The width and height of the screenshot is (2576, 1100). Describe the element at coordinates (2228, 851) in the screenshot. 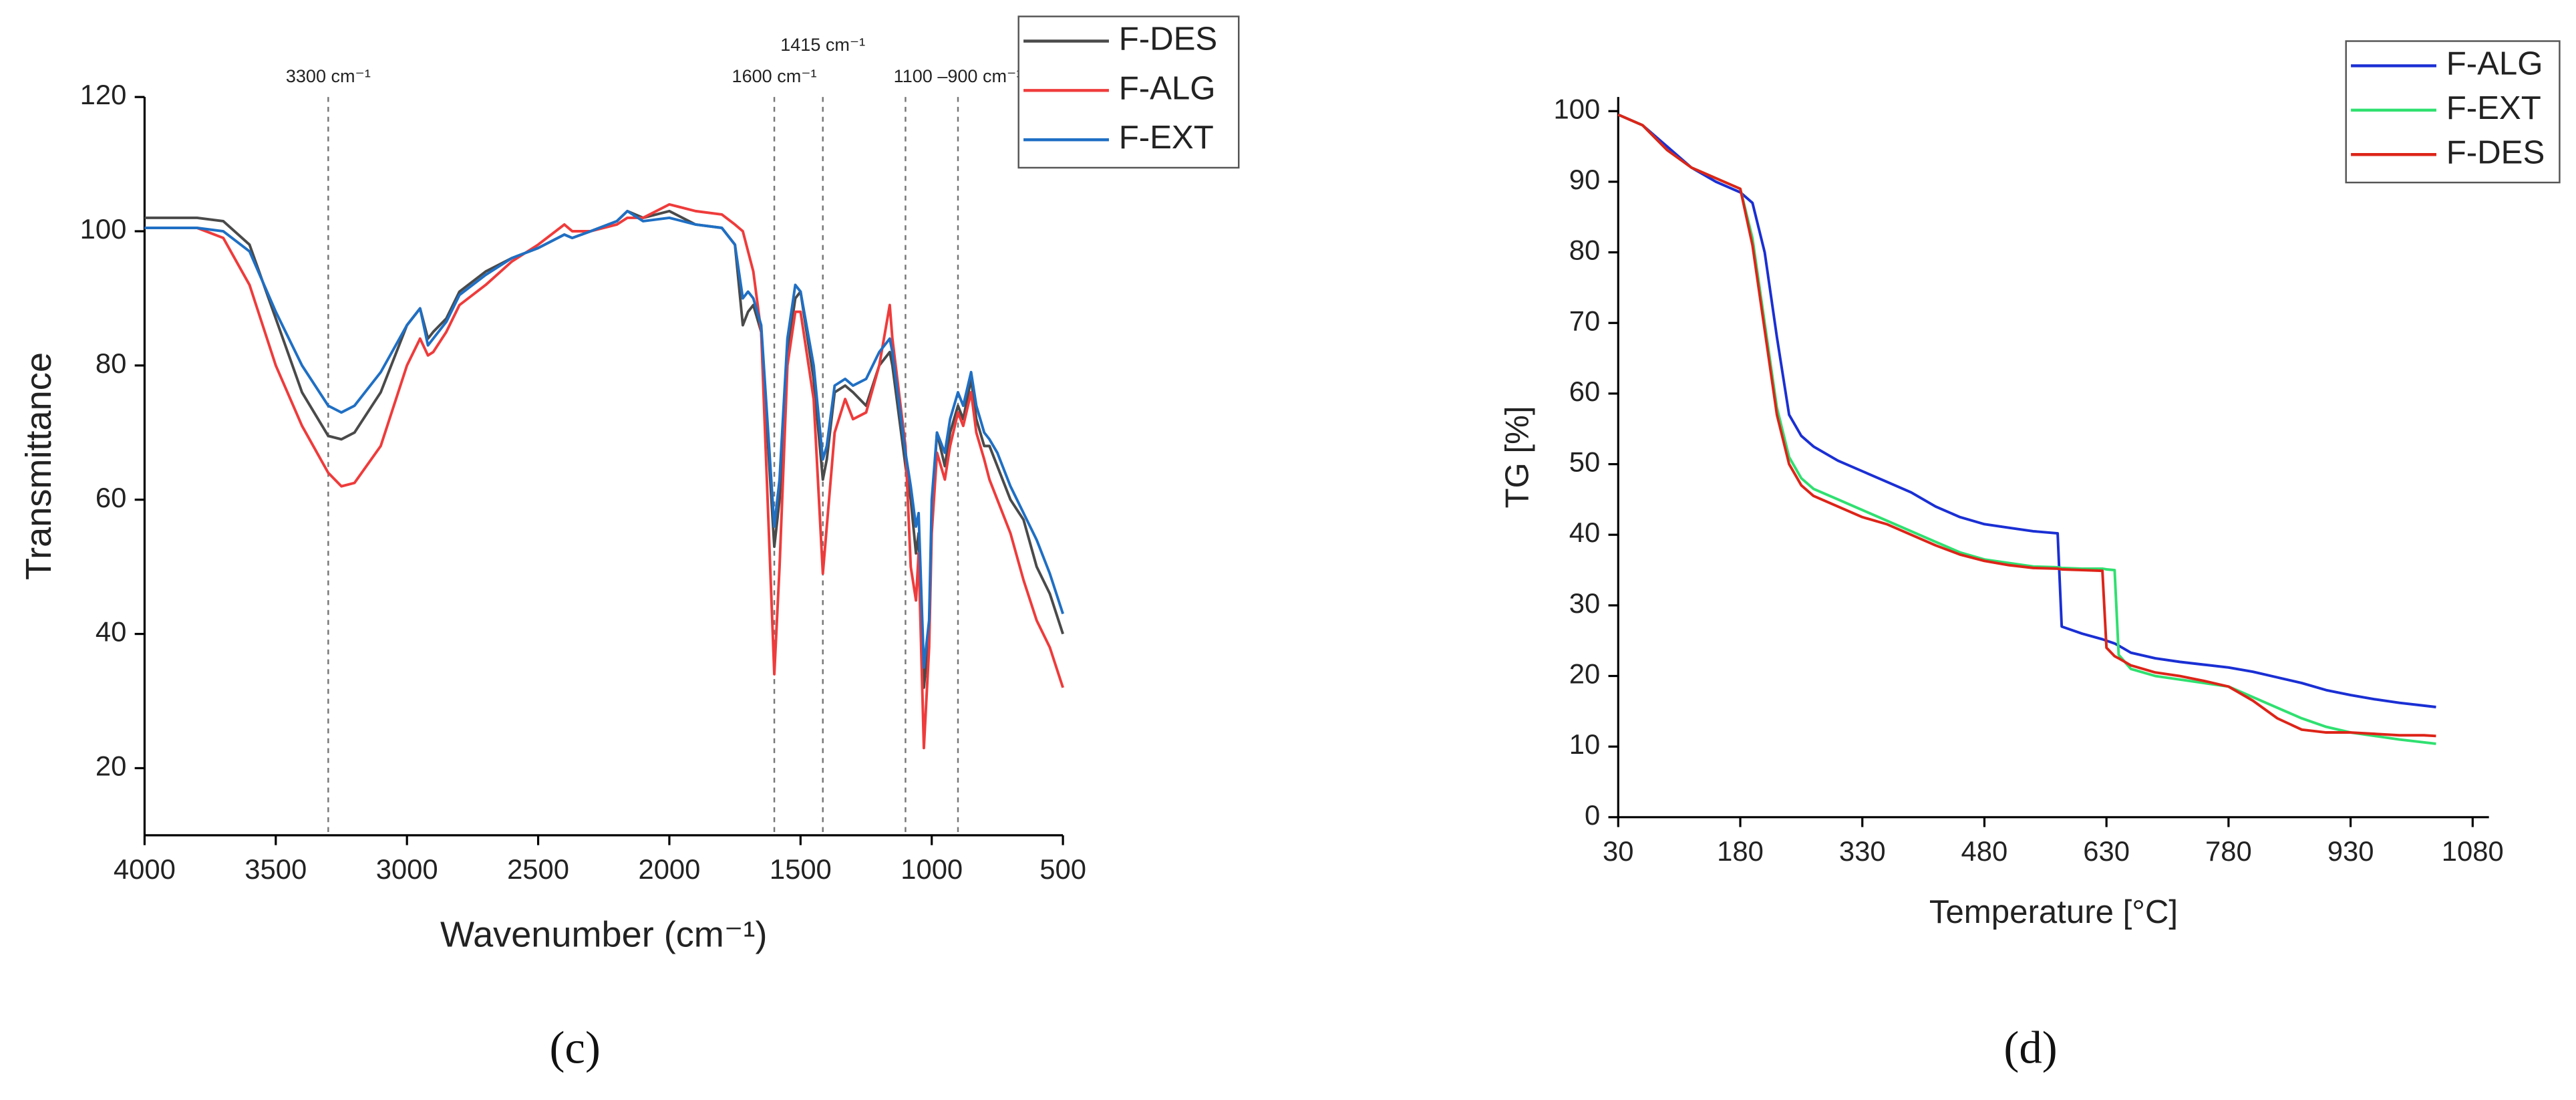

I see `x-tick-label: 780` at that location.